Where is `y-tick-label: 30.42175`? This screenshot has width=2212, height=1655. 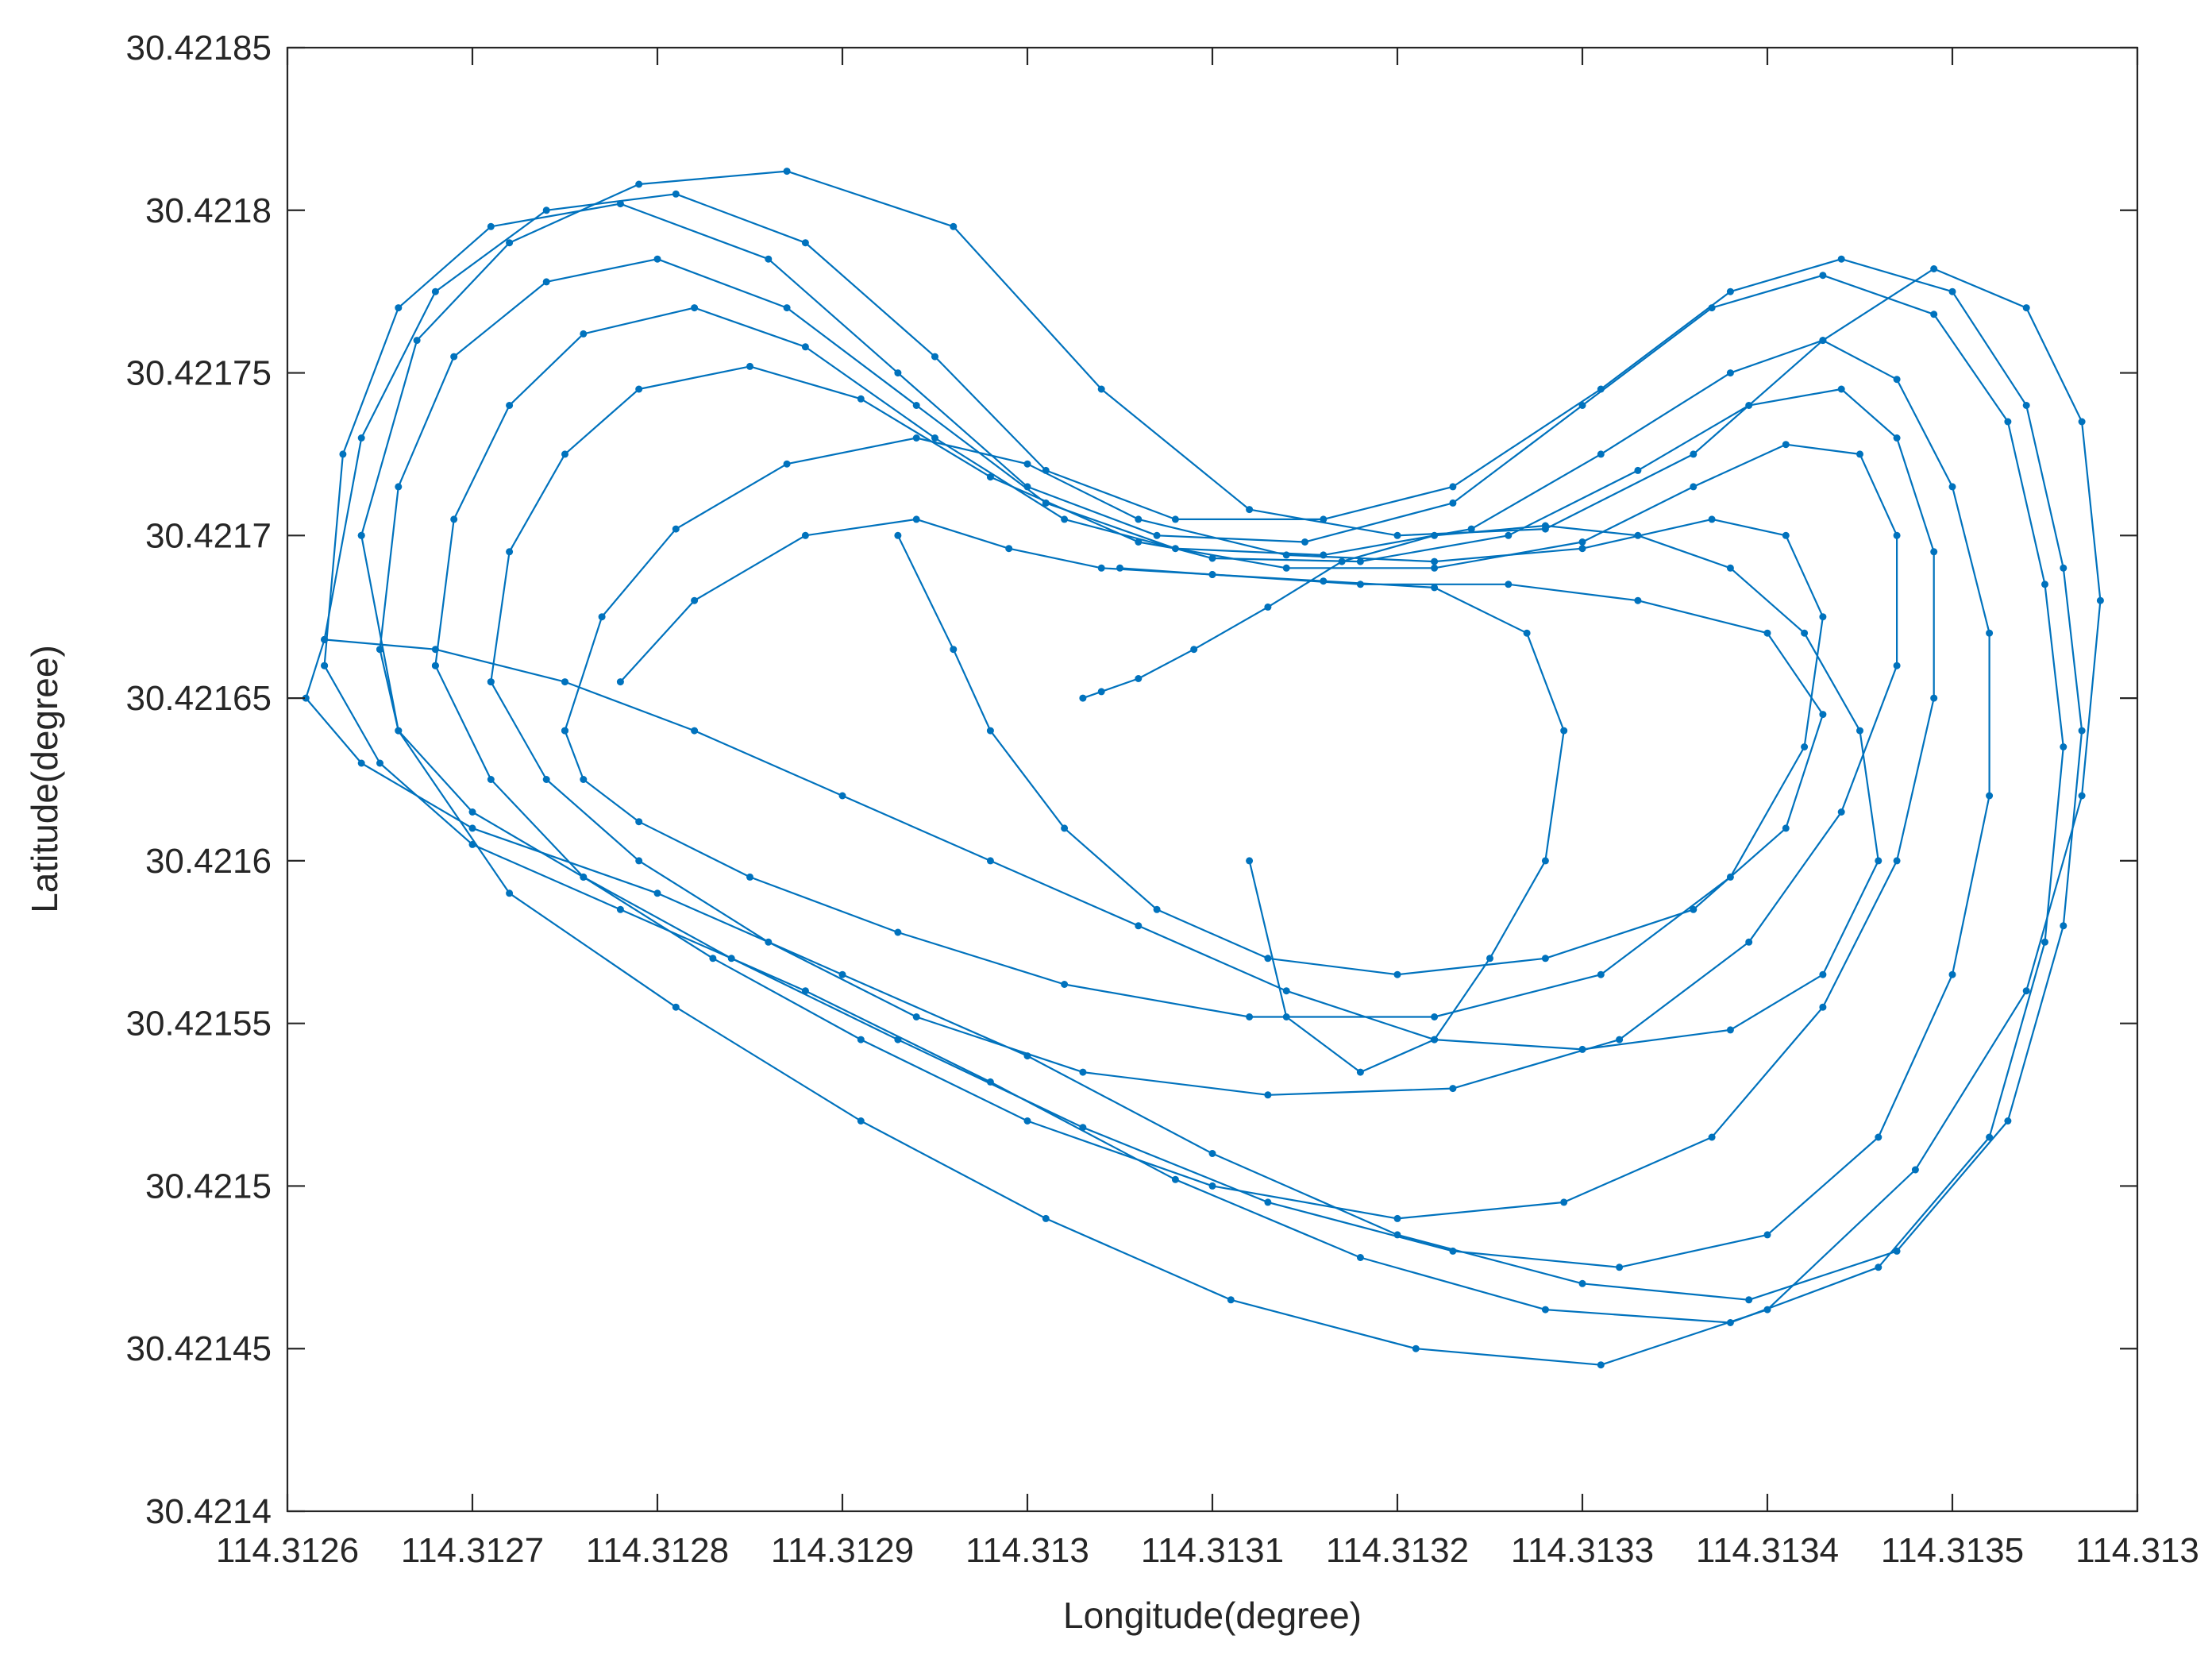
y-tick-label: 30.42175 is located at coordinates (198, 373).